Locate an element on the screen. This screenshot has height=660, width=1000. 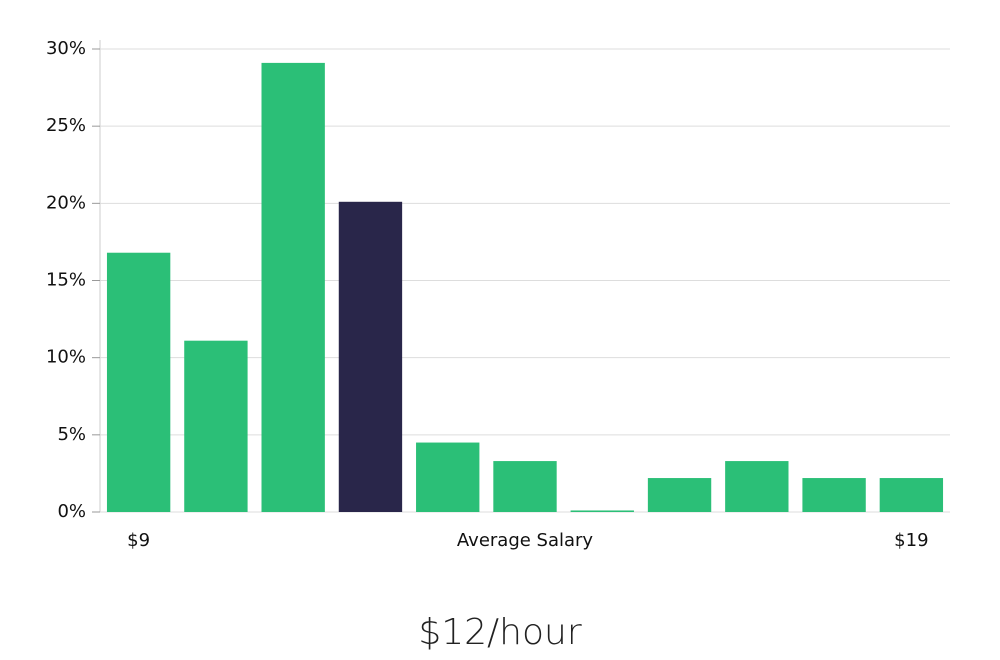
y-tick-label: 15% is located at coordinates (66, 280).